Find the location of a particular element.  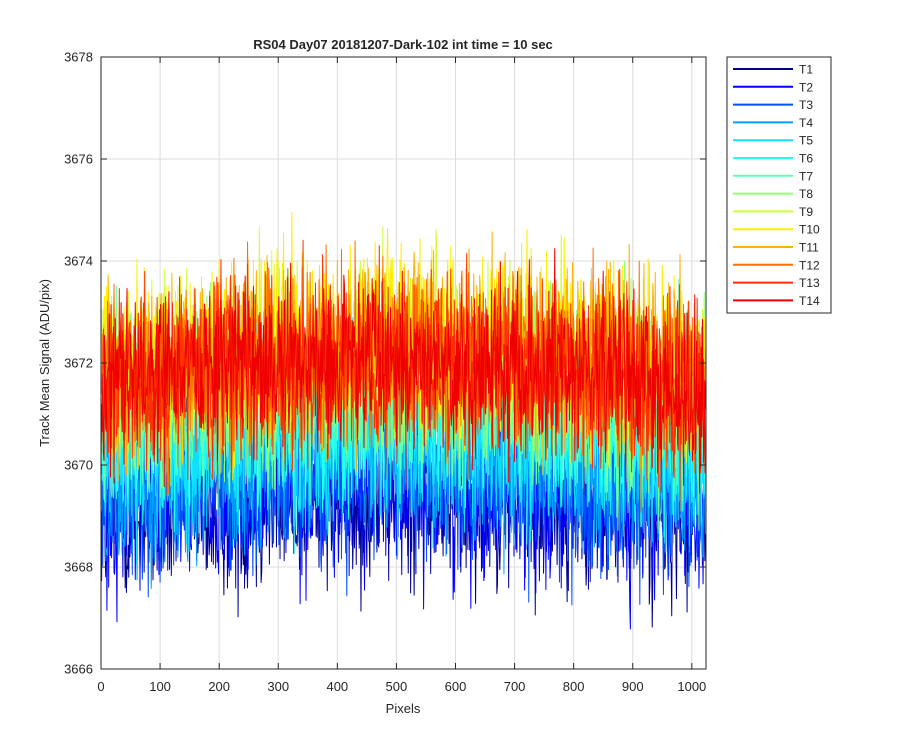

y-tick-label: 3678 is located at coordinates (78, 57).